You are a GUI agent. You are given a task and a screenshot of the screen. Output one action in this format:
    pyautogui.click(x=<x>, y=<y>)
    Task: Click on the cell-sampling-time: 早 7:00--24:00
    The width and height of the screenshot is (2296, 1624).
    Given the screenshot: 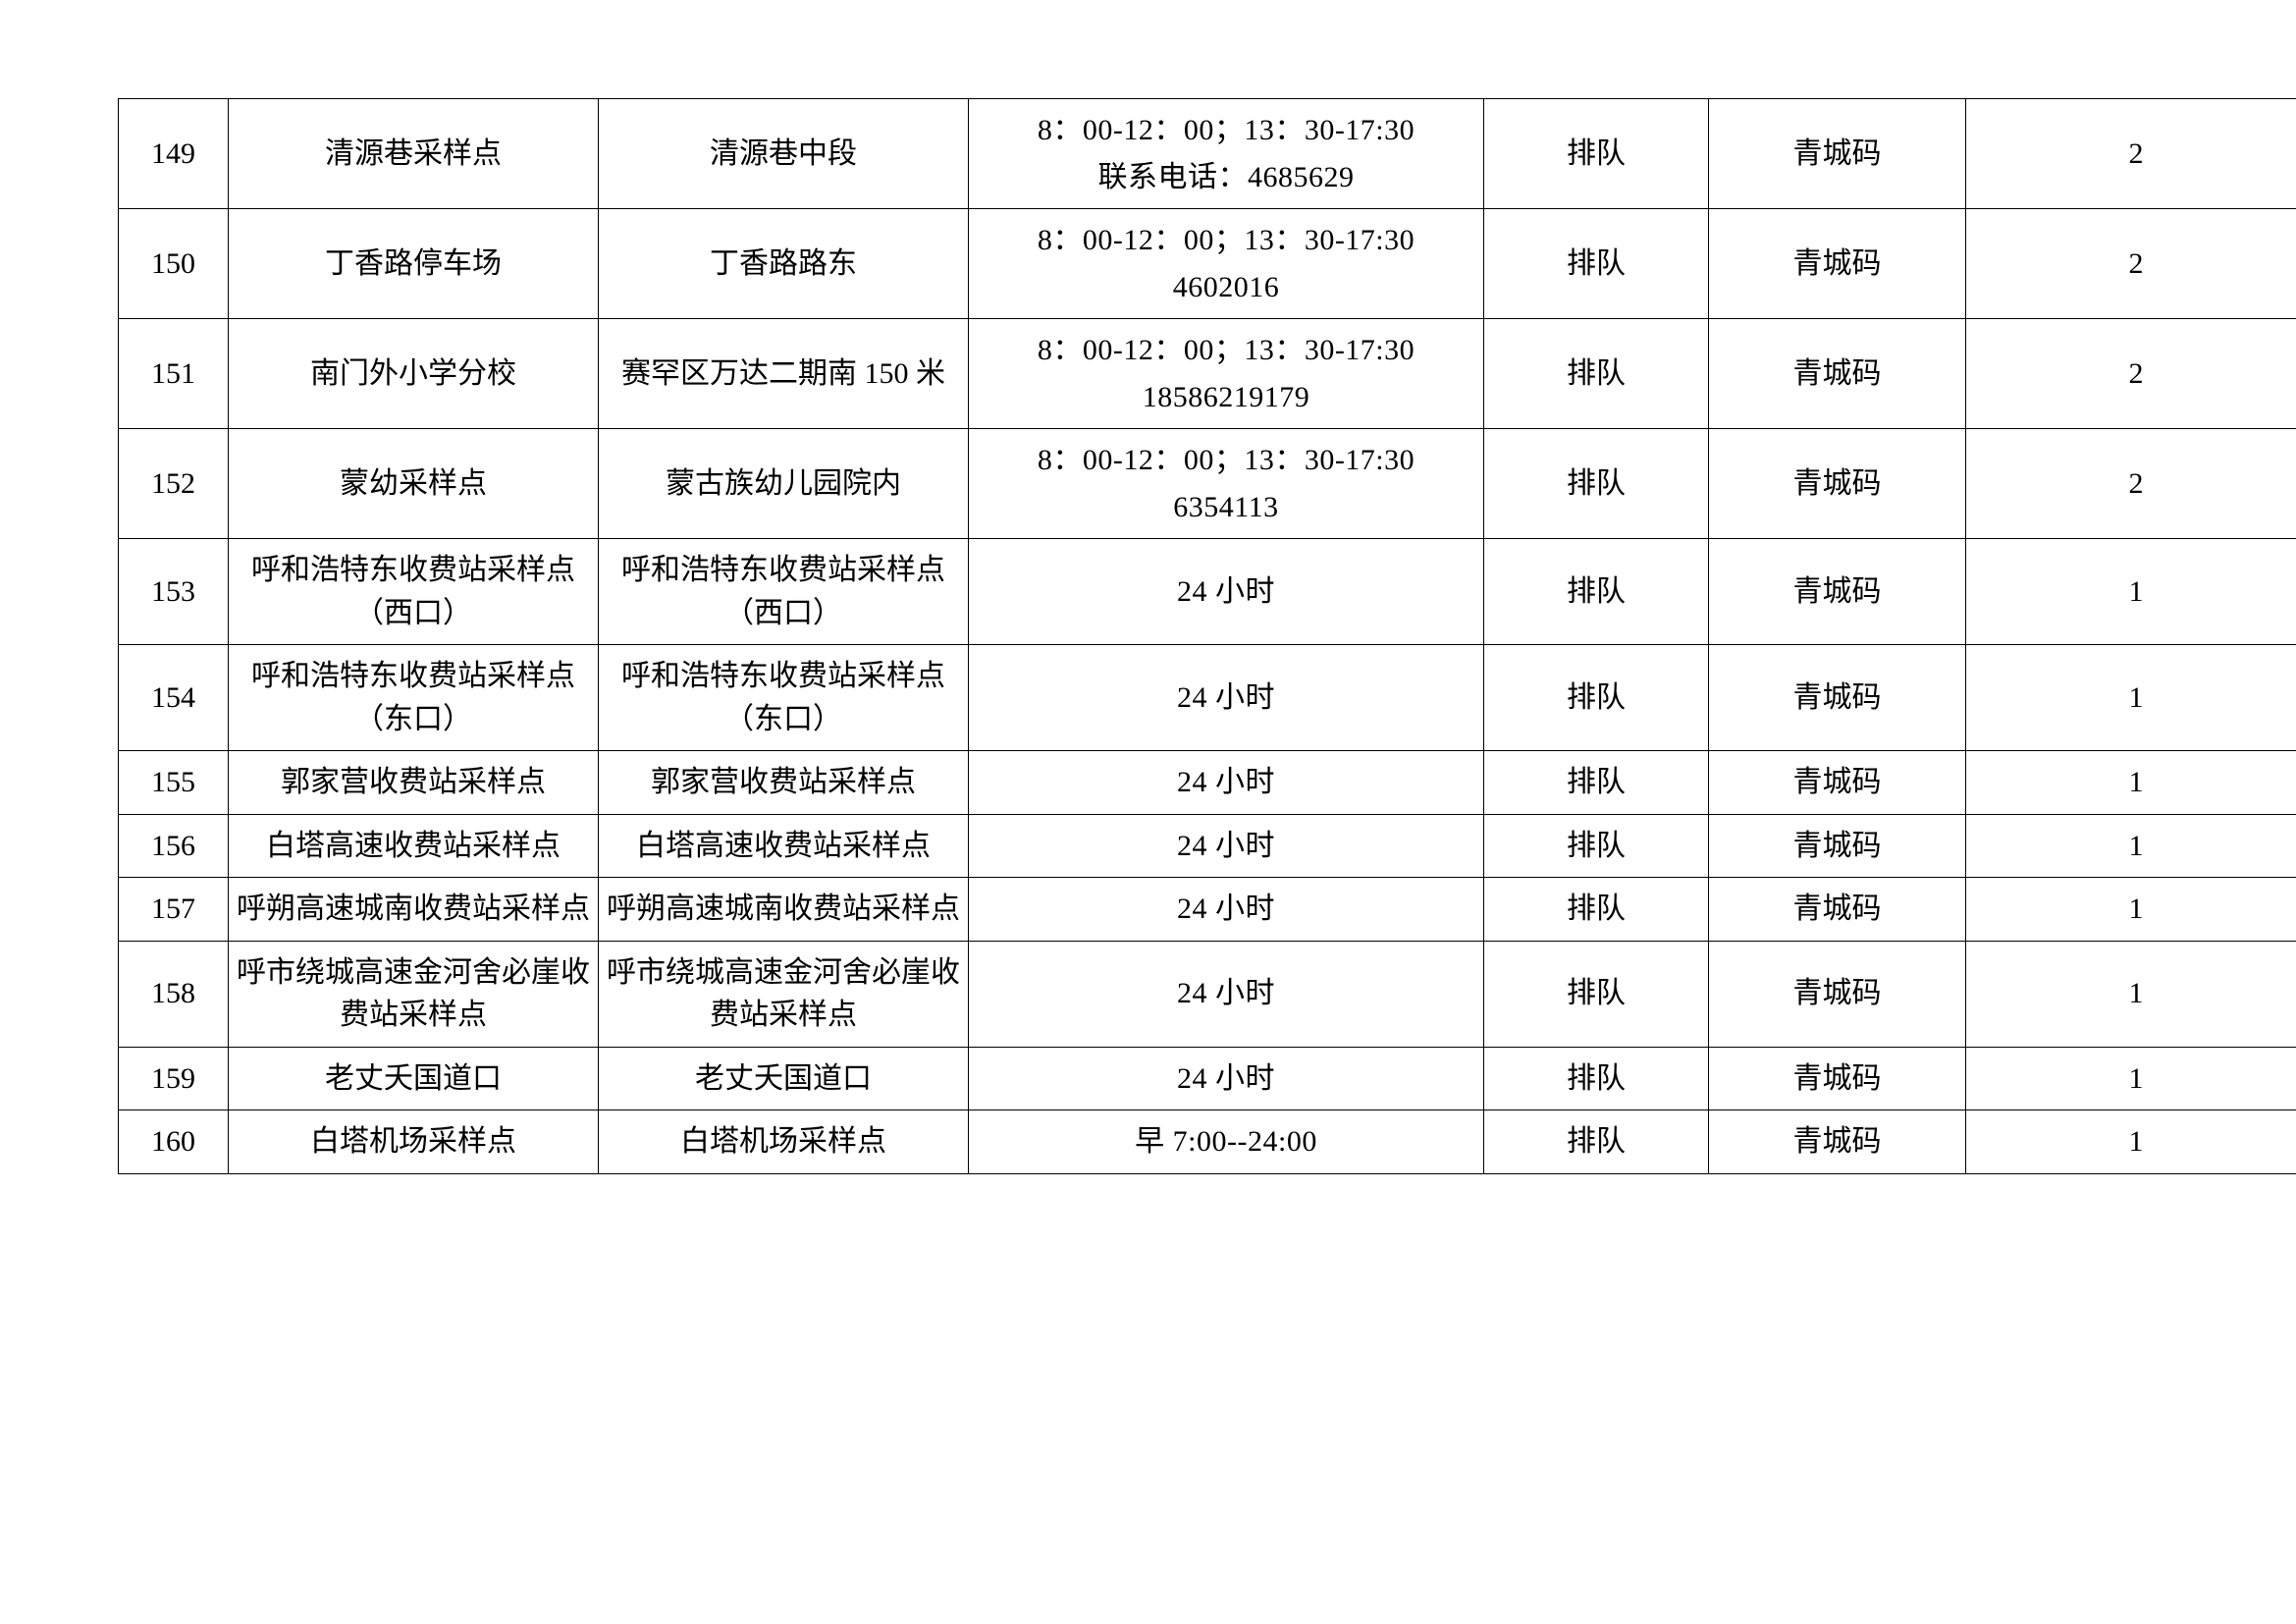 What is the action you would take?
    pyautogui.click(x=1226, y=1142)
    